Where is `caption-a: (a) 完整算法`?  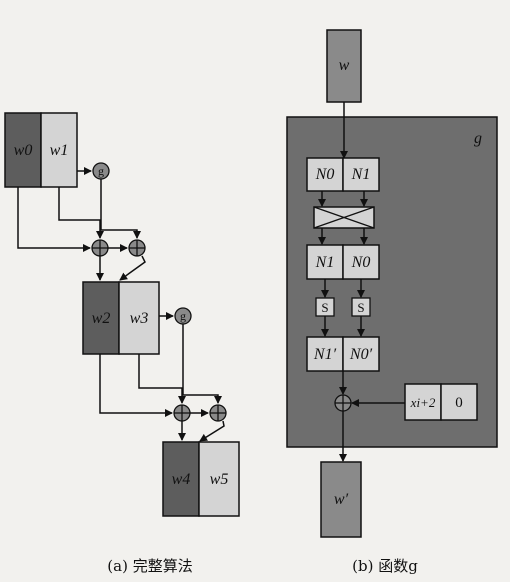 caption-a: (a) 完整算法 is located at coordinates (149, 566).